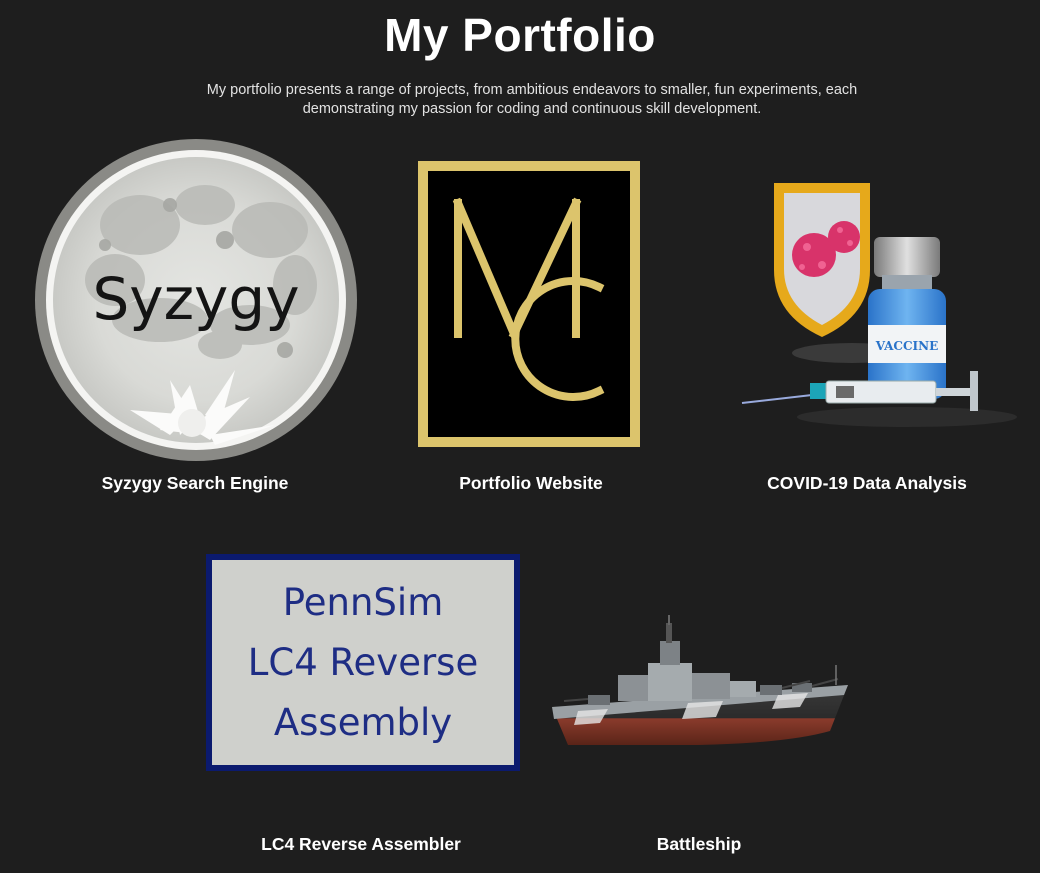  I want to click on vaccine-label-text: VACCINE, so click(907, 346).